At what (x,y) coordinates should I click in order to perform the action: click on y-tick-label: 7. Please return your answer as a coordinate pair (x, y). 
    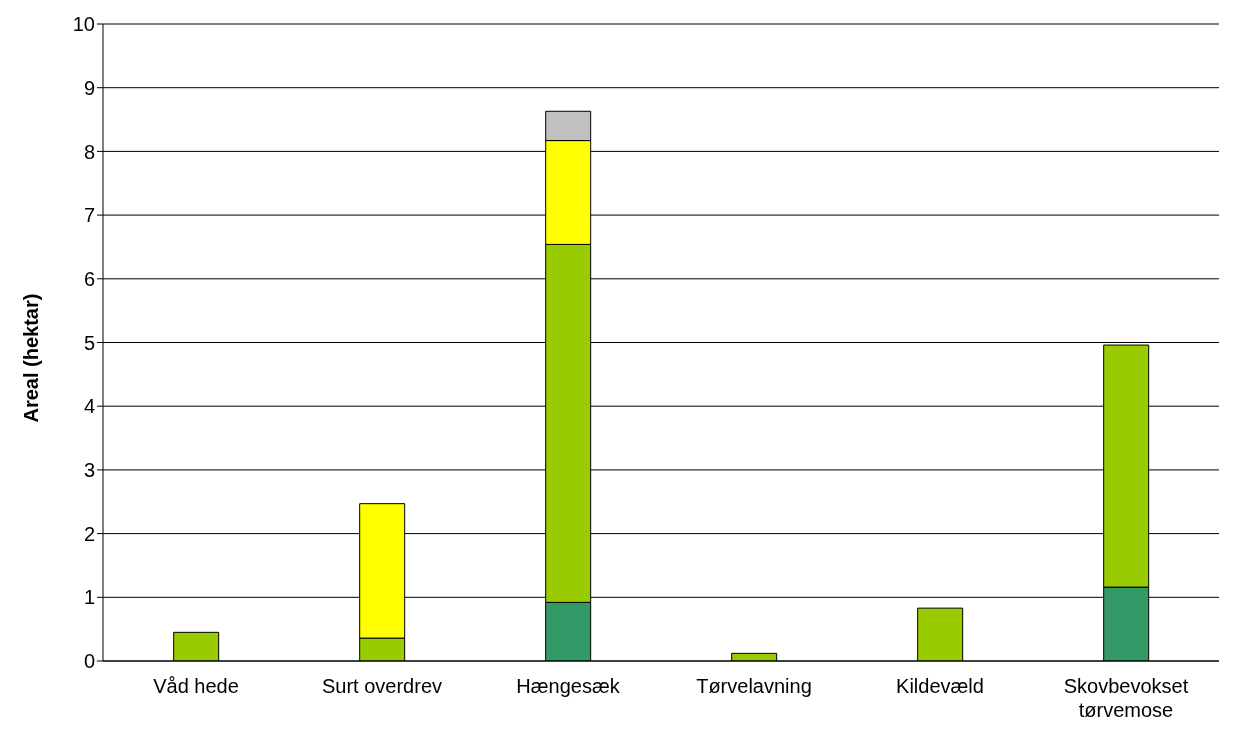
    Looking at the image, I should click on (89, 215).